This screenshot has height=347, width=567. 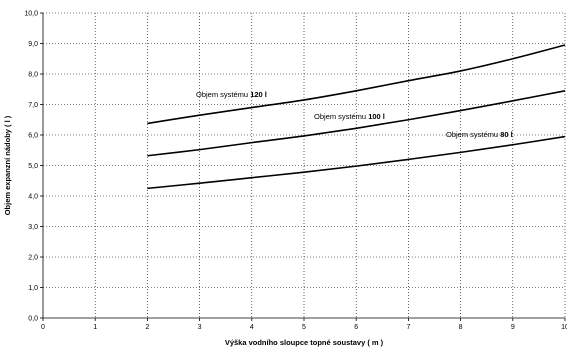 I want to click on y-tick-label: 1,0, so click(x=33, y=288).